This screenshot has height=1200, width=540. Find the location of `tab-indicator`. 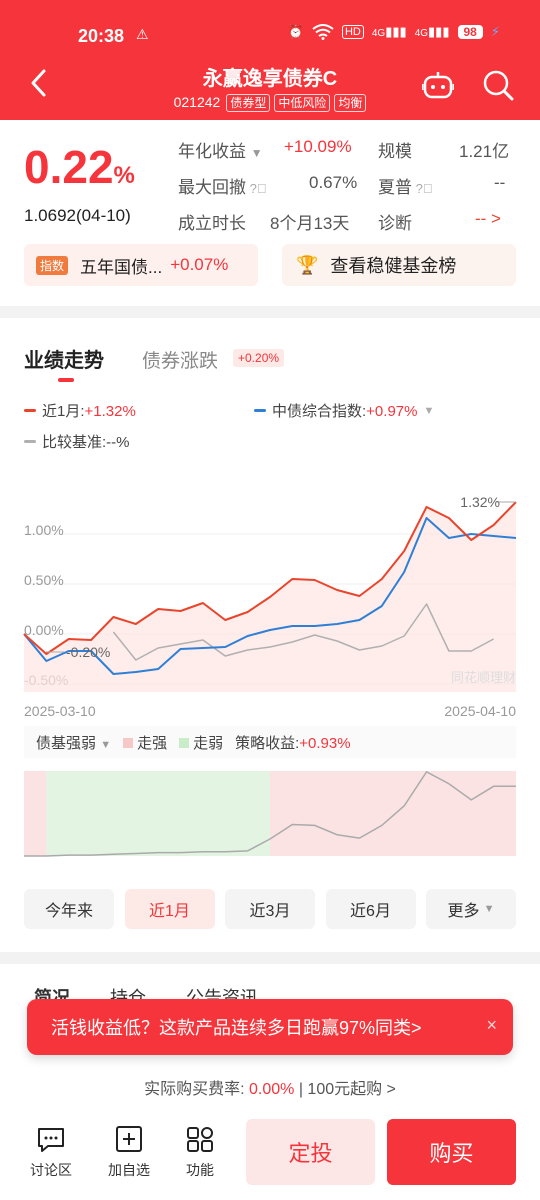

tab-indicator is located at coordinates (66, 380).